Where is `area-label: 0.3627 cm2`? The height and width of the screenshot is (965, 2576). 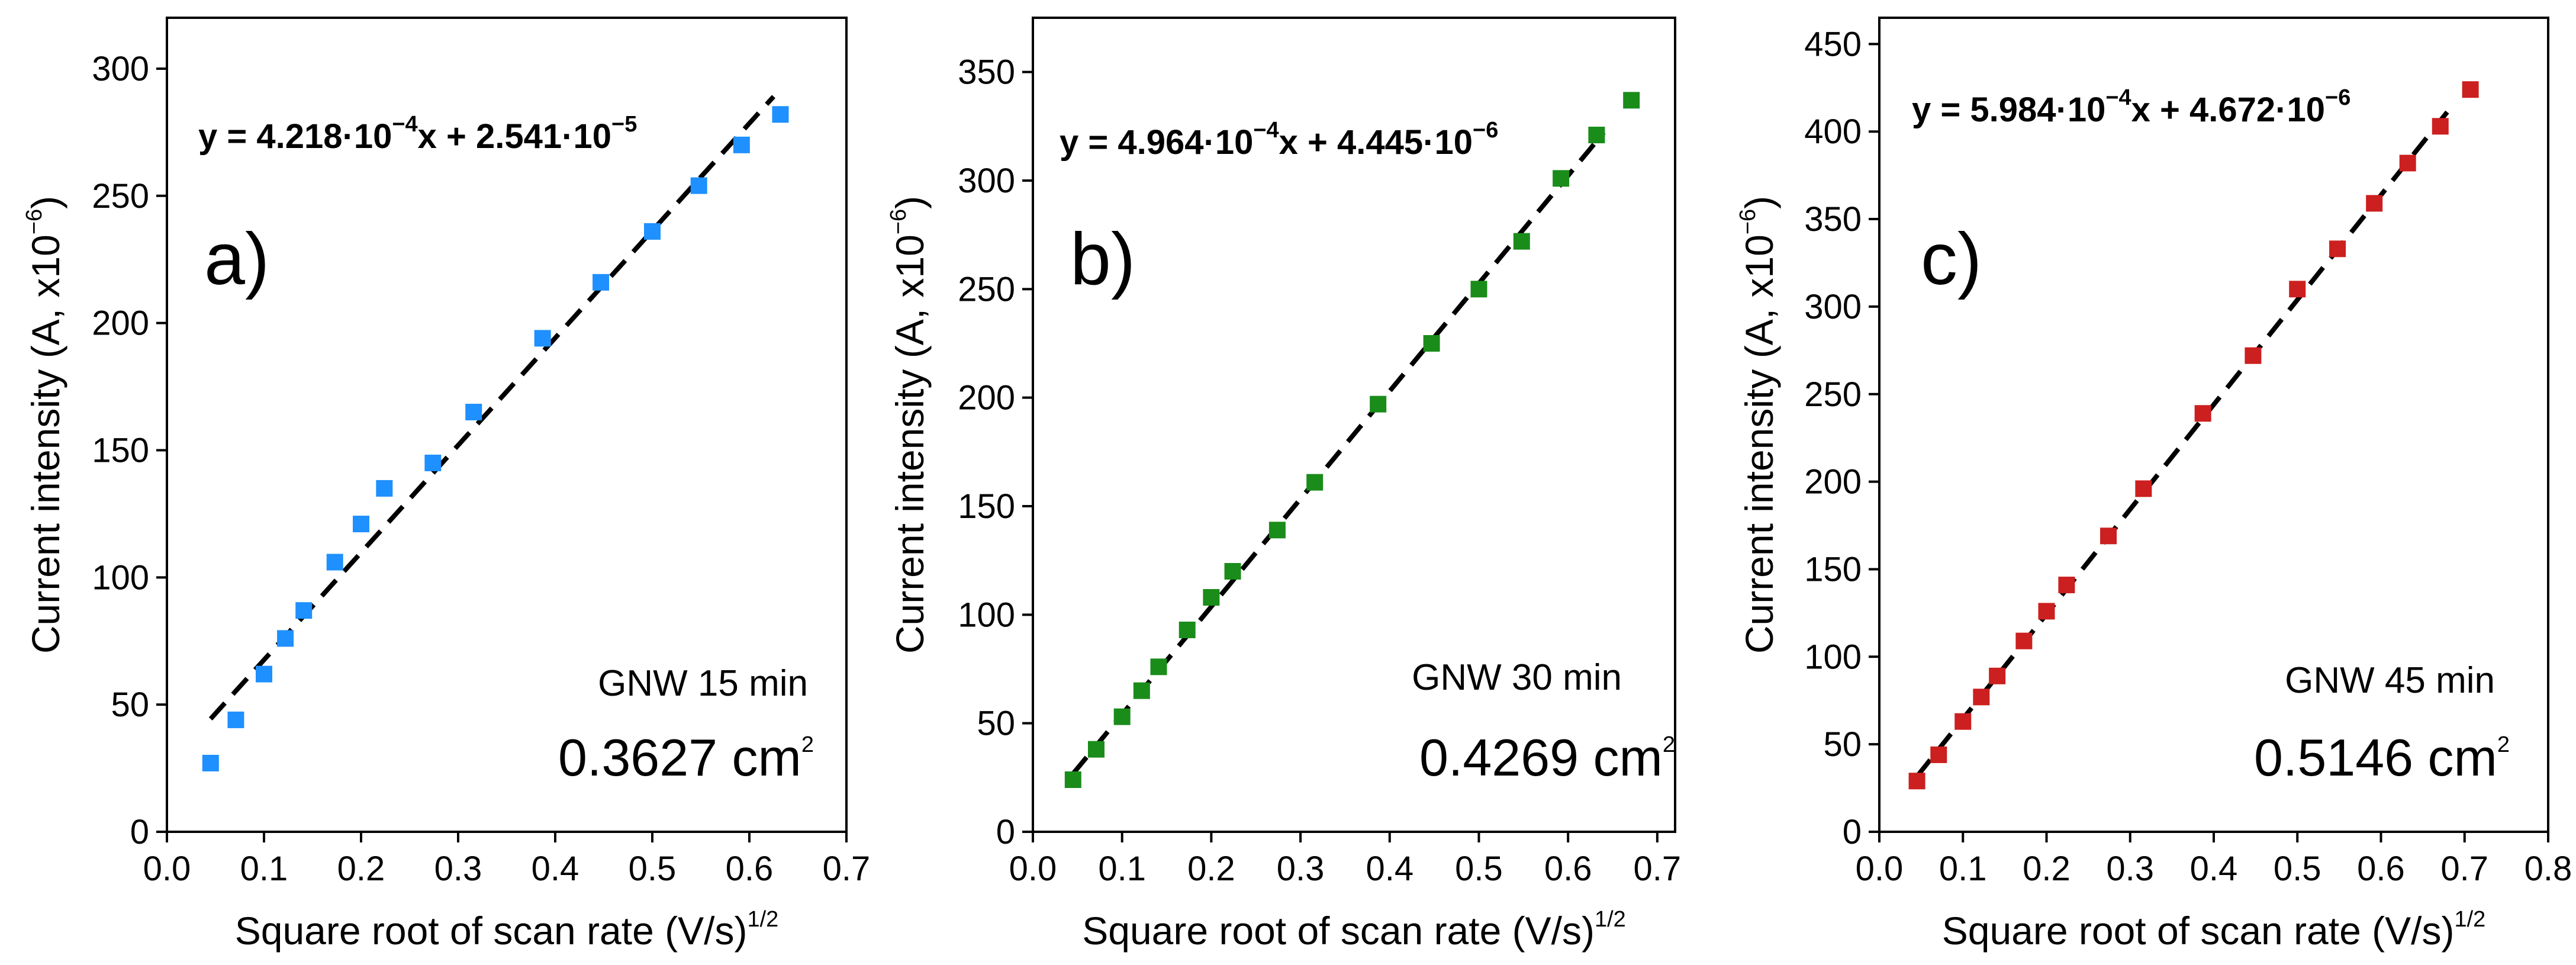
area-label: 0.3627 cm2 is located at coordinates (686, 758).